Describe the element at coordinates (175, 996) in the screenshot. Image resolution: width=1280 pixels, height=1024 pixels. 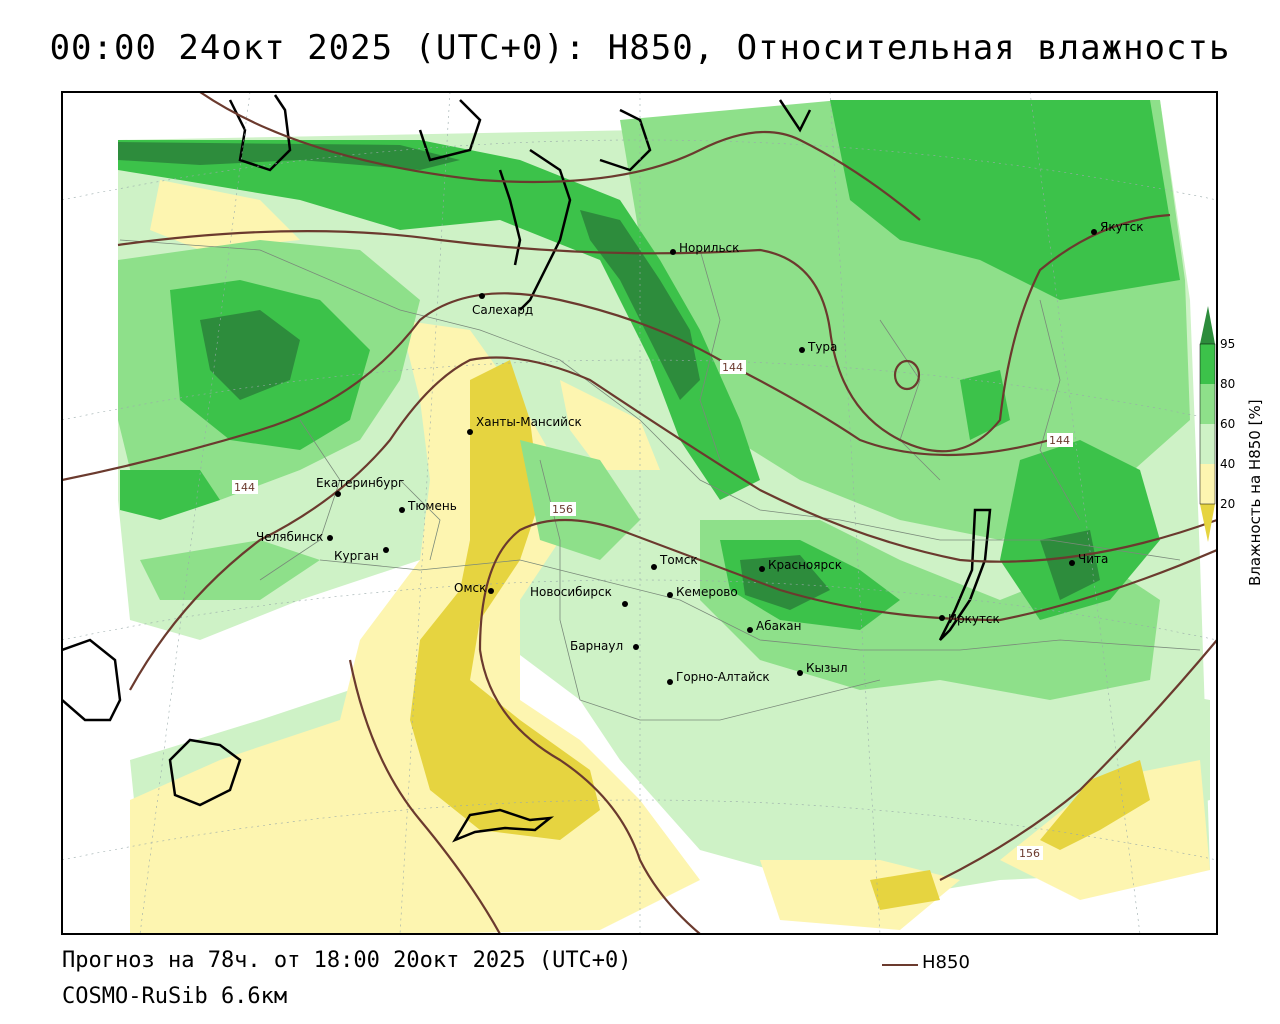
I see `model-name: COSMO-RuSib 6.6км` at that location.